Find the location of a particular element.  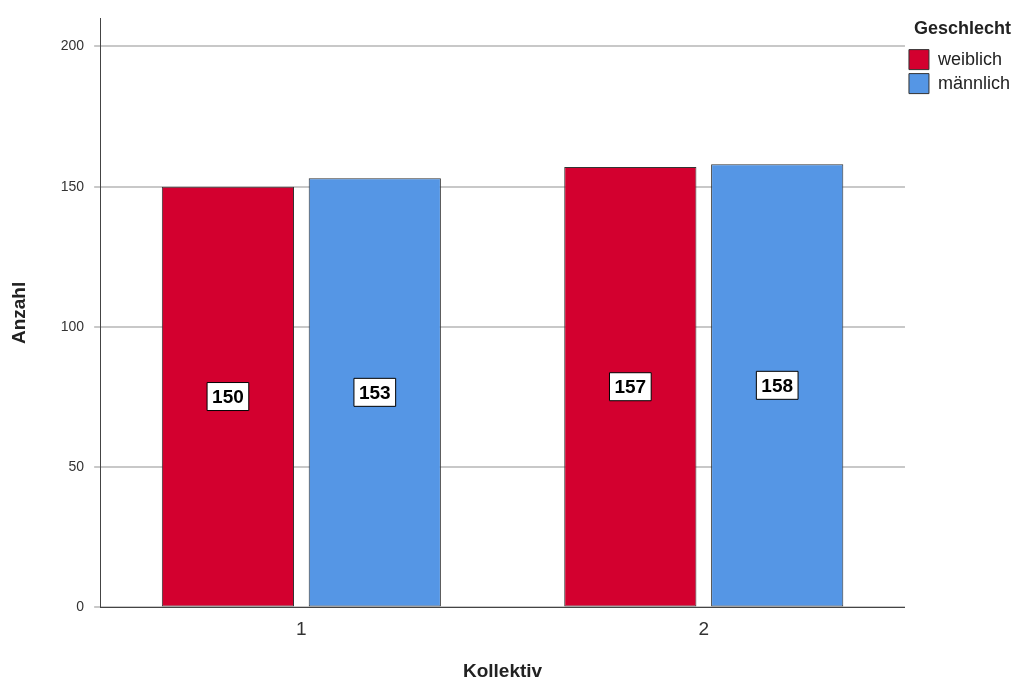

y-tick-label: 50 is located at coordinates (76, 466).